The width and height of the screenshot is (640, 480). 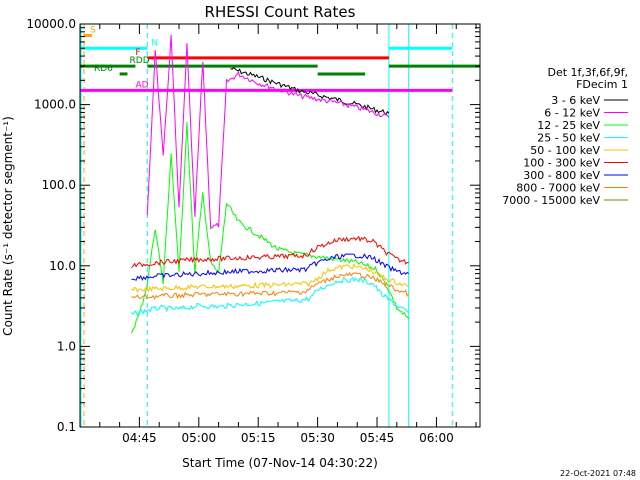 What do you see at coordinates (199, 438) in the screenshot?
I see `x-tick-label: 05:00` at bounding box center [199, 438].